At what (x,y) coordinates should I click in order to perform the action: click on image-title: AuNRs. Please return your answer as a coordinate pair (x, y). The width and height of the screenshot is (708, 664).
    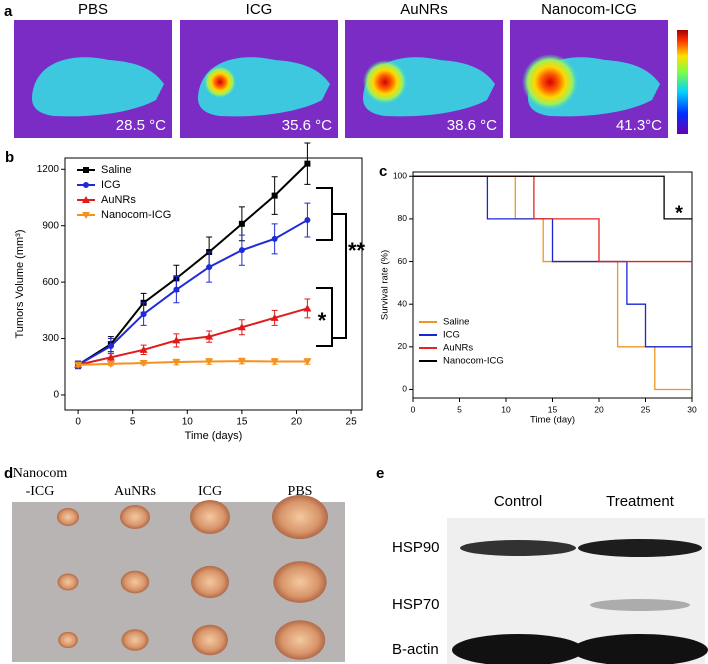
    Looking at the image, I should click on (424, 9).